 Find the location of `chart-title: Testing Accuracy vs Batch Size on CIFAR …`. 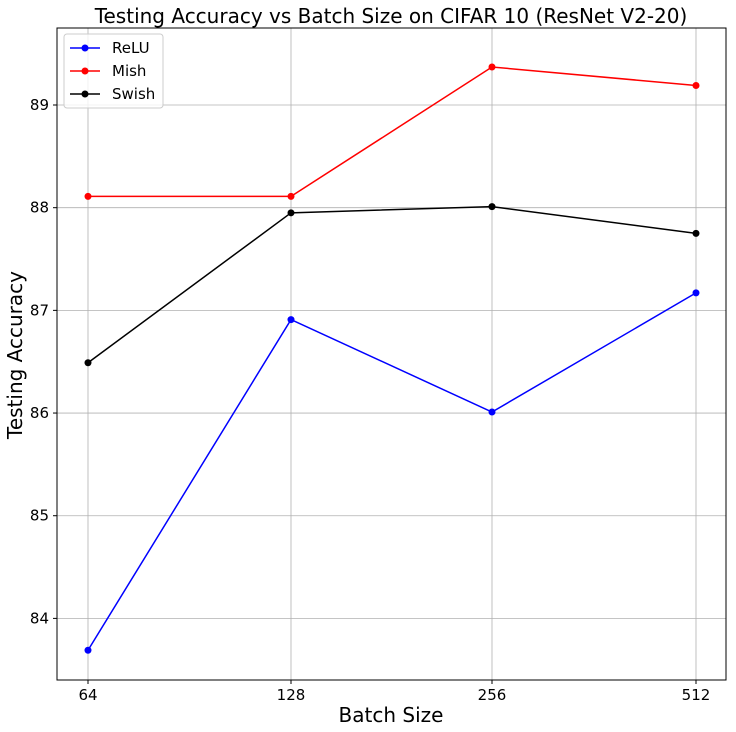

chart-title: Testing Accuracy vs Batch Size on CIFAR … is located at coordinates (391, 16).